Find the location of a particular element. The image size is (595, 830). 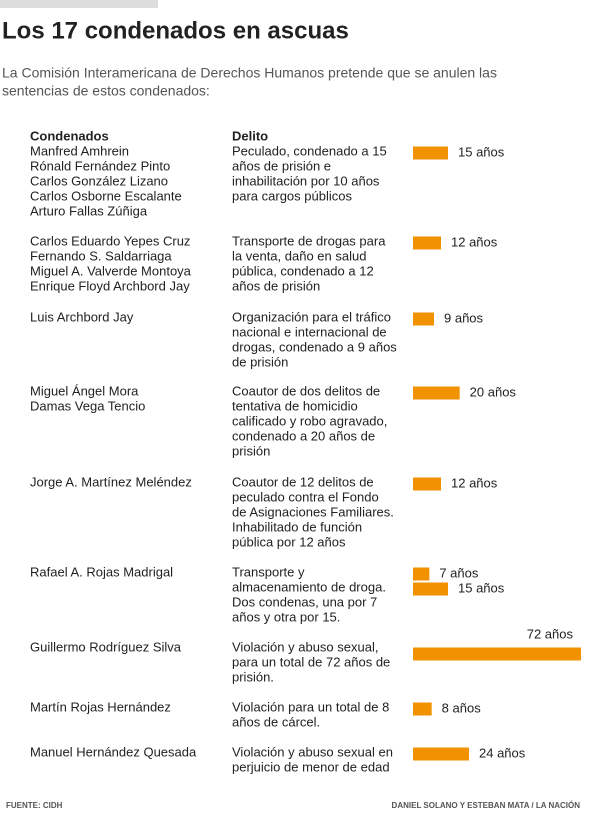

name: Jorge A. Martínez Meléndez is located at coordinates (111, 481).